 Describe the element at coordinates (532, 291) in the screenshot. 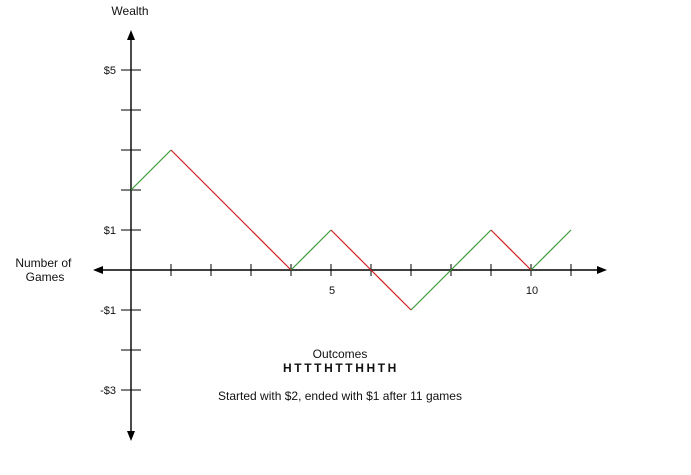

I see `x-tick-label-10: 10` at that location.